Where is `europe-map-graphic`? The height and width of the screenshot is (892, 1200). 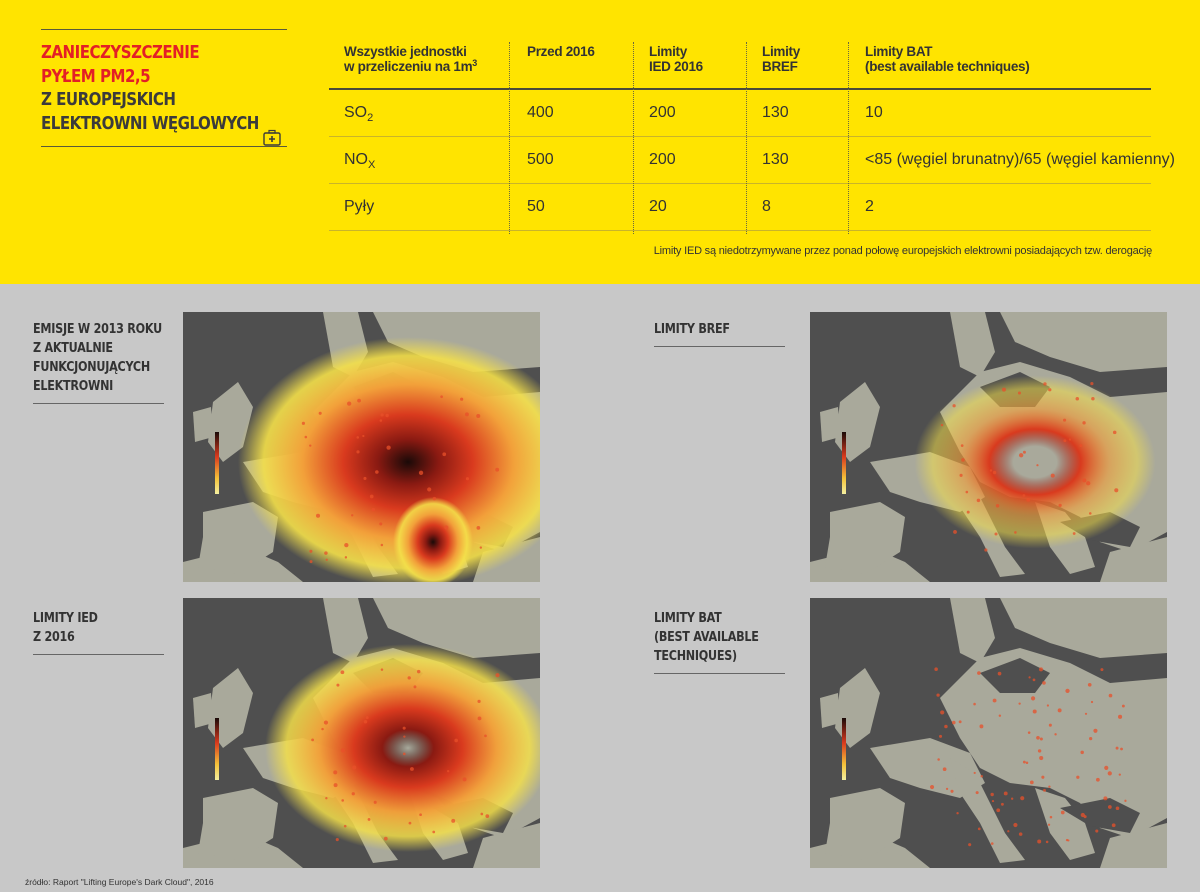 europe-map-graphic is located at coordinates (988, 447).